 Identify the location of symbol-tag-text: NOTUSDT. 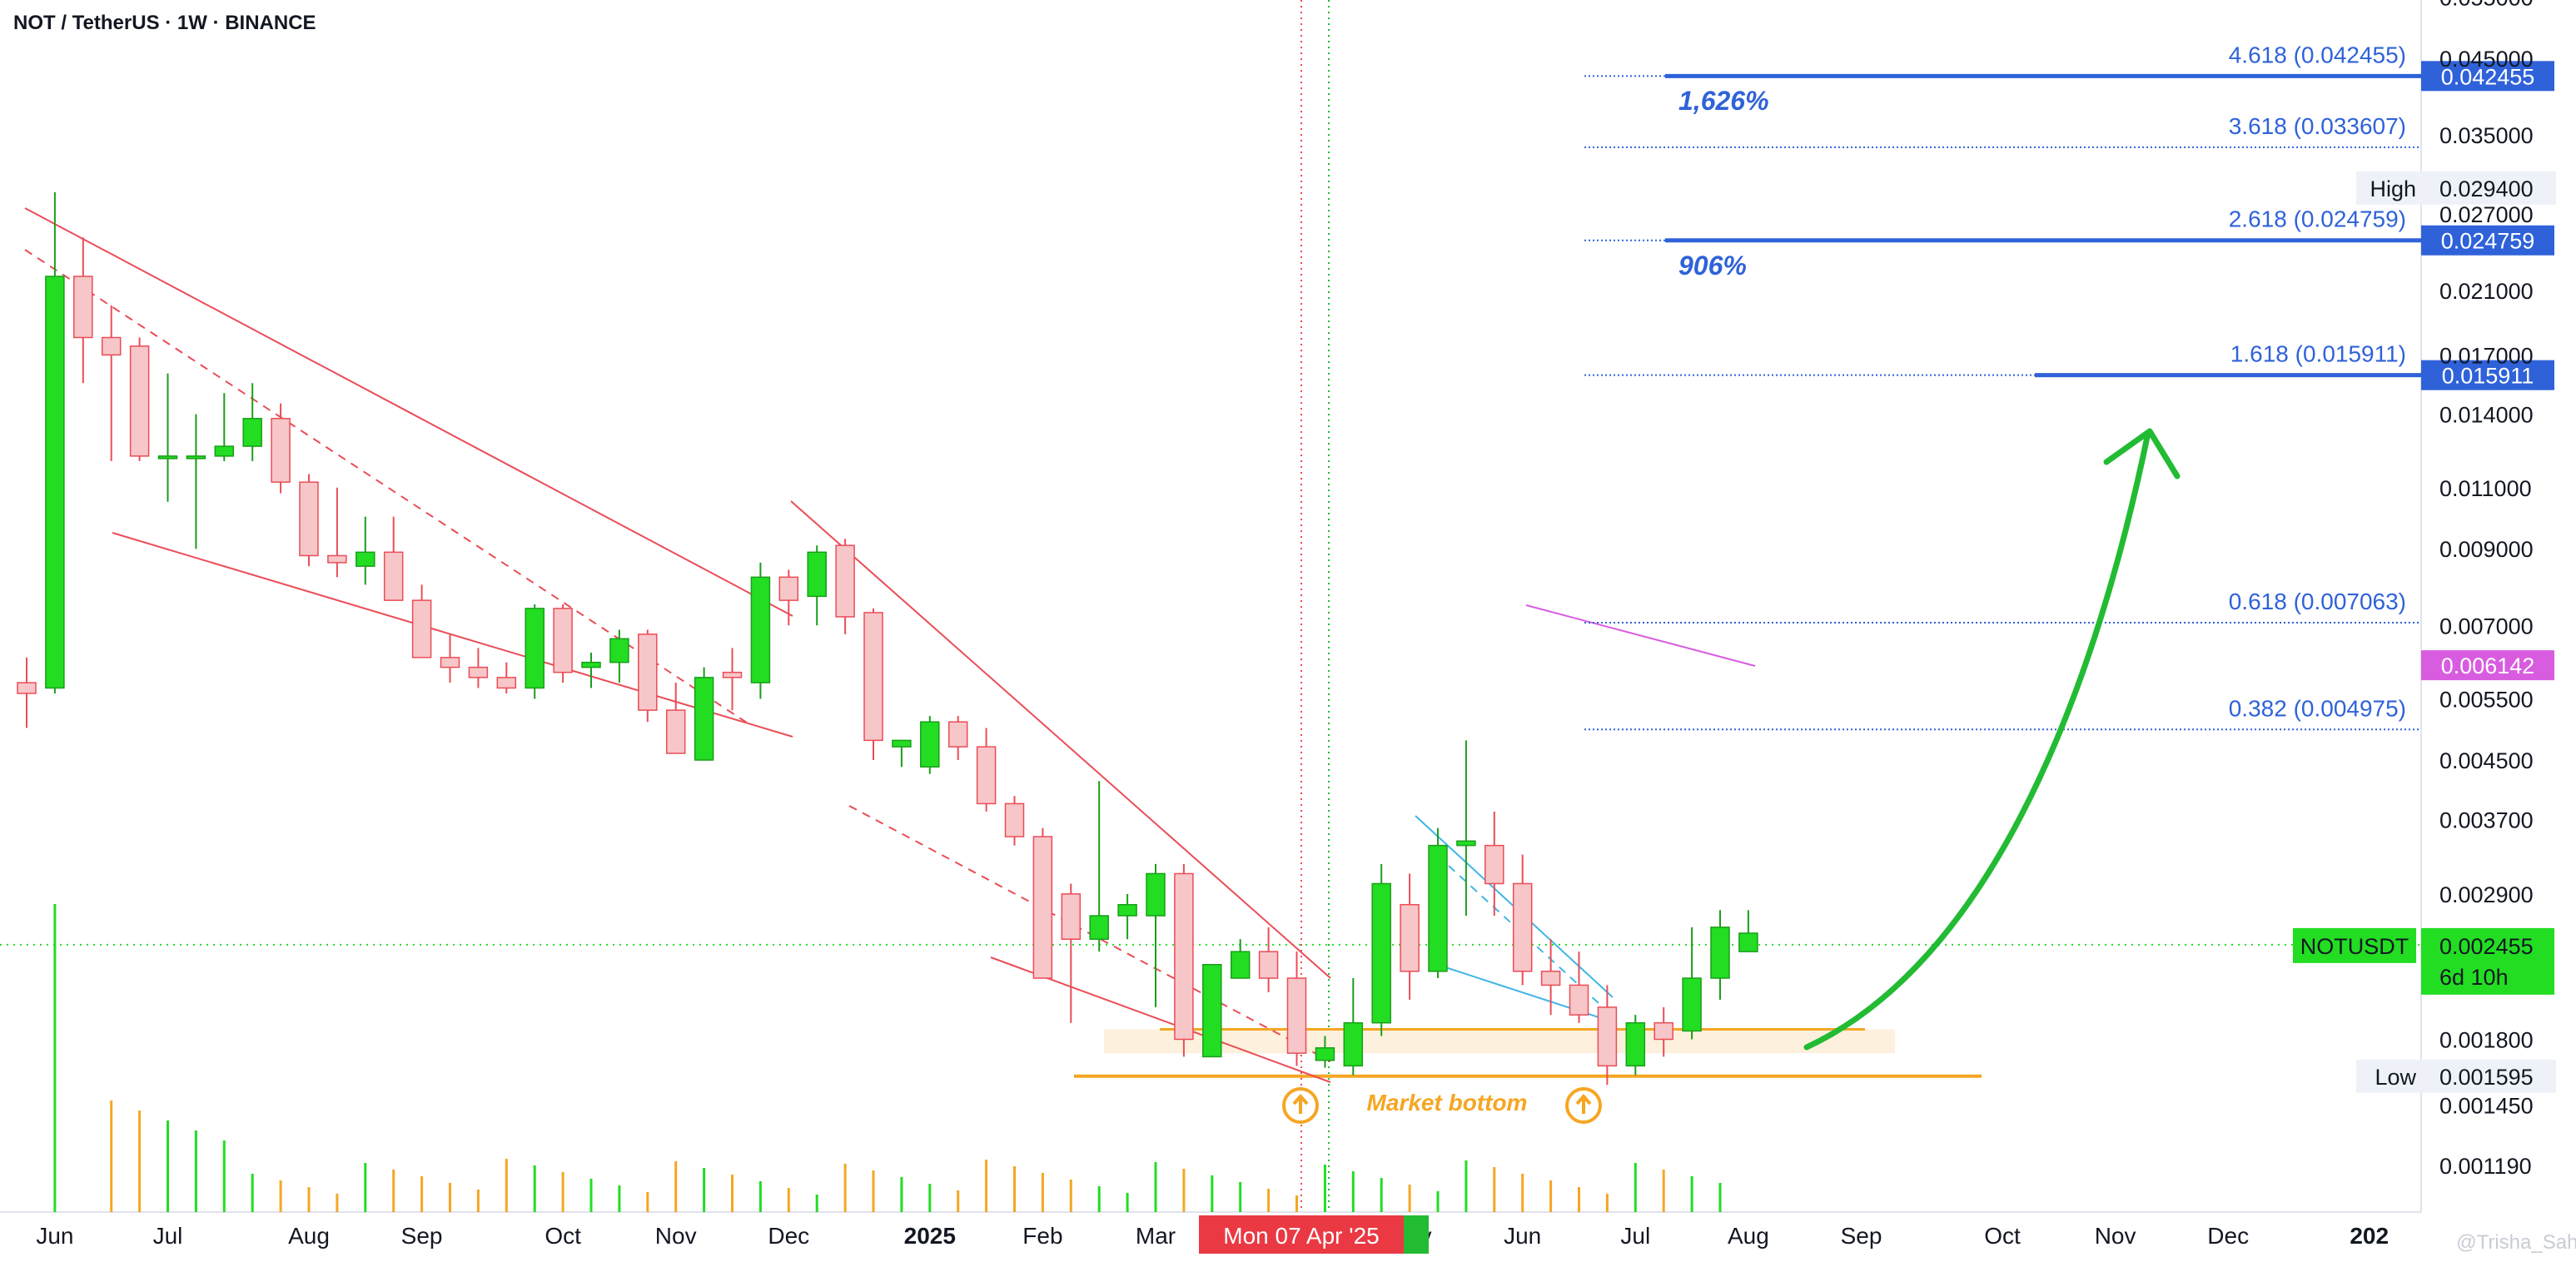
(2354, 946).